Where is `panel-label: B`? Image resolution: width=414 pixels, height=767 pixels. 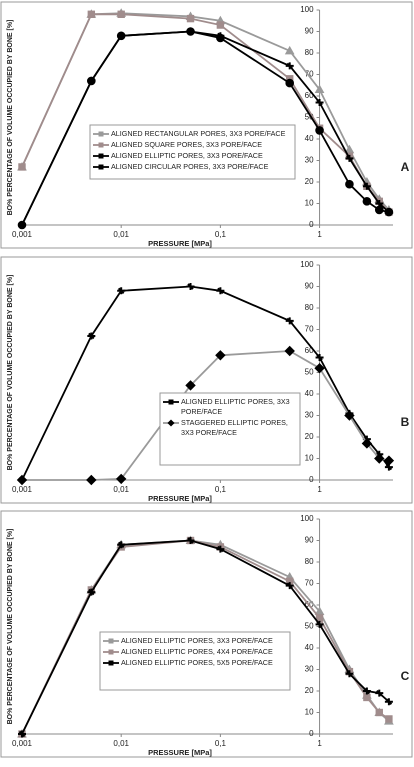 panel-label: B is located at coordinates (405, 422).